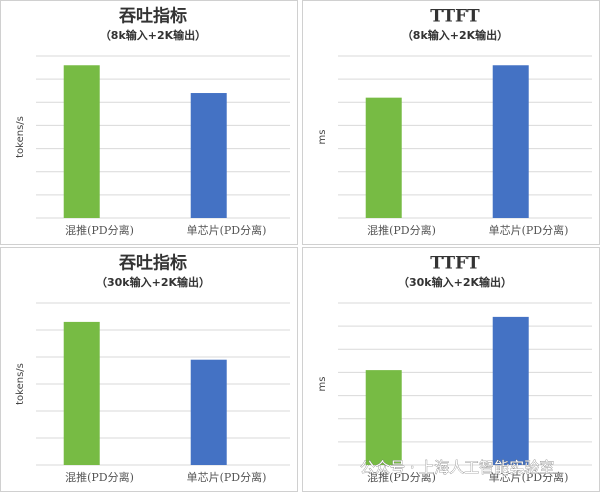  What do you see at coordinates (457, 468) in the screenshot?
I see `watermark: 公众号 · 上海人工智能实验室` at bounding box center [457, 468].